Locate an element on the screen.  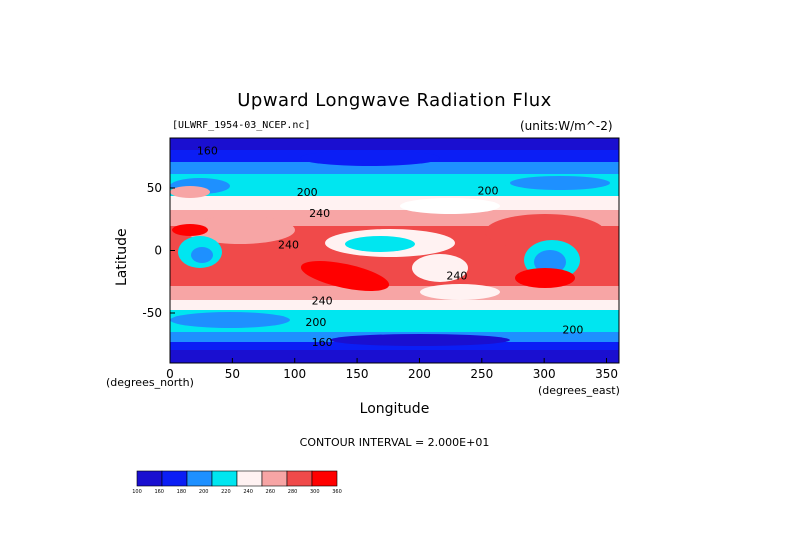
y-ticks: 50 0 -50 is located at coordinates (158, 250).